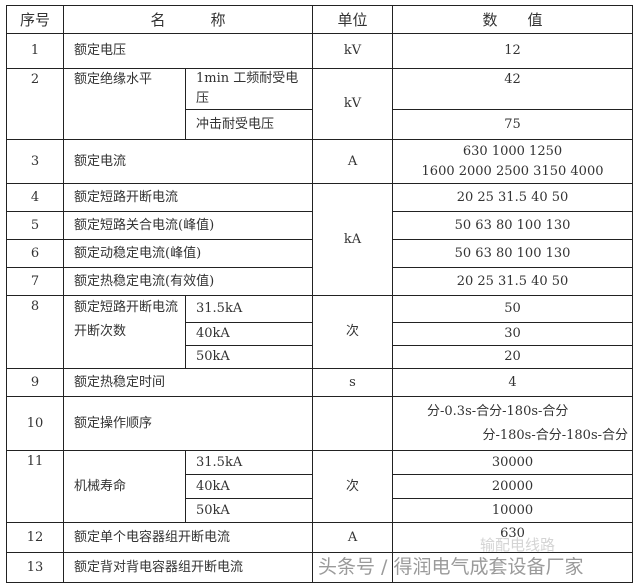 The image size is (640, 585). Describe the element at coordinates (188, 253) in the screenshot. I see `row-name: 额定动稳定电流(峰值)` at that location.